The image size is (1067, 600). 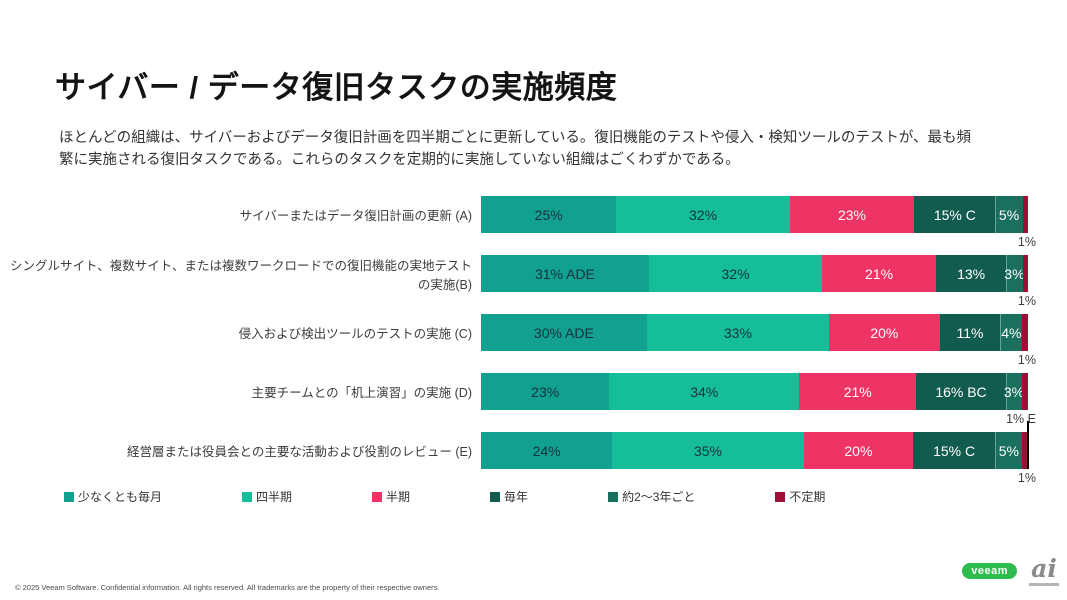 I want to click on legend-item: 約2〜3年ごと, so click(x=651, y=496).